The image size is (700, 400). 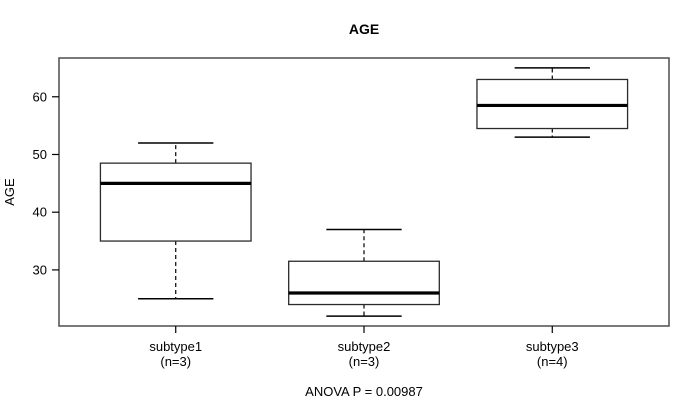 I want to click on y-tick-label: 60, so click(x=40, y=96).